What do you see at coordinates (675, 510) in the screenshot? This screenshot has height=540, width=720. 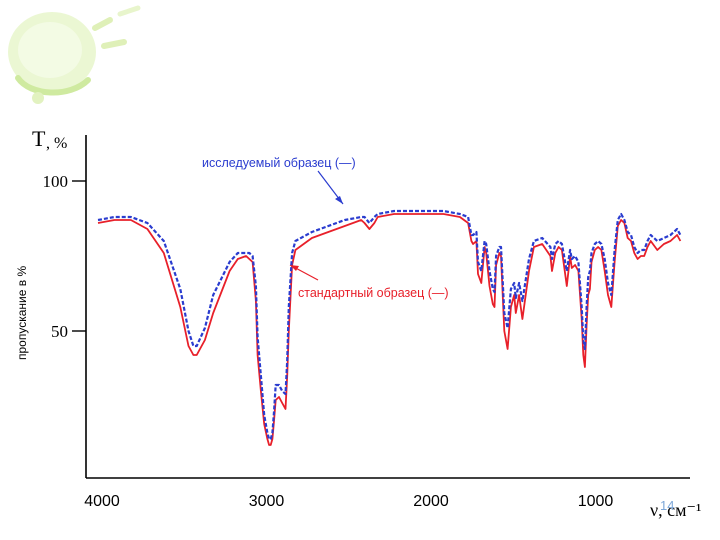 I see `x-axis-label: ν, см⁻¹` at bounding box center [675, 510].